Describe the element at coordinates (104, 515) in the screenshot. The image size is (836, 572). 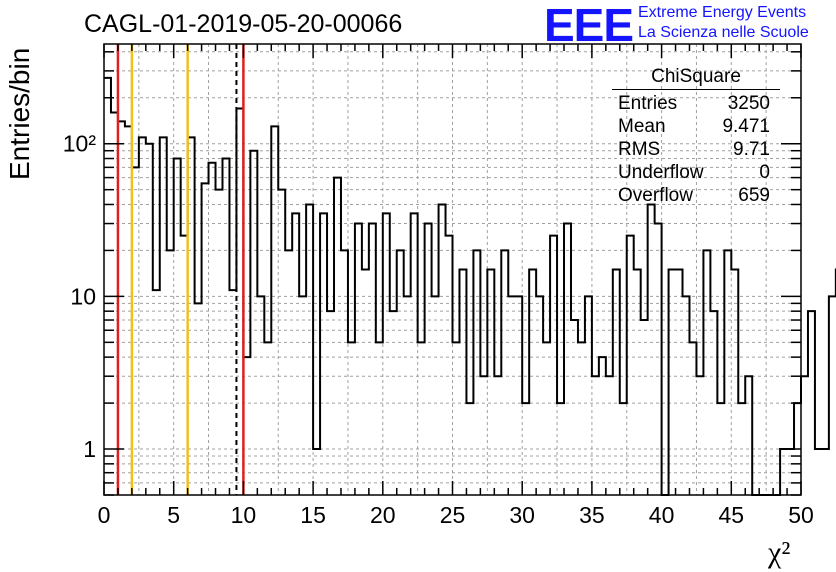
I see `x-tick-label: 0` at that location.